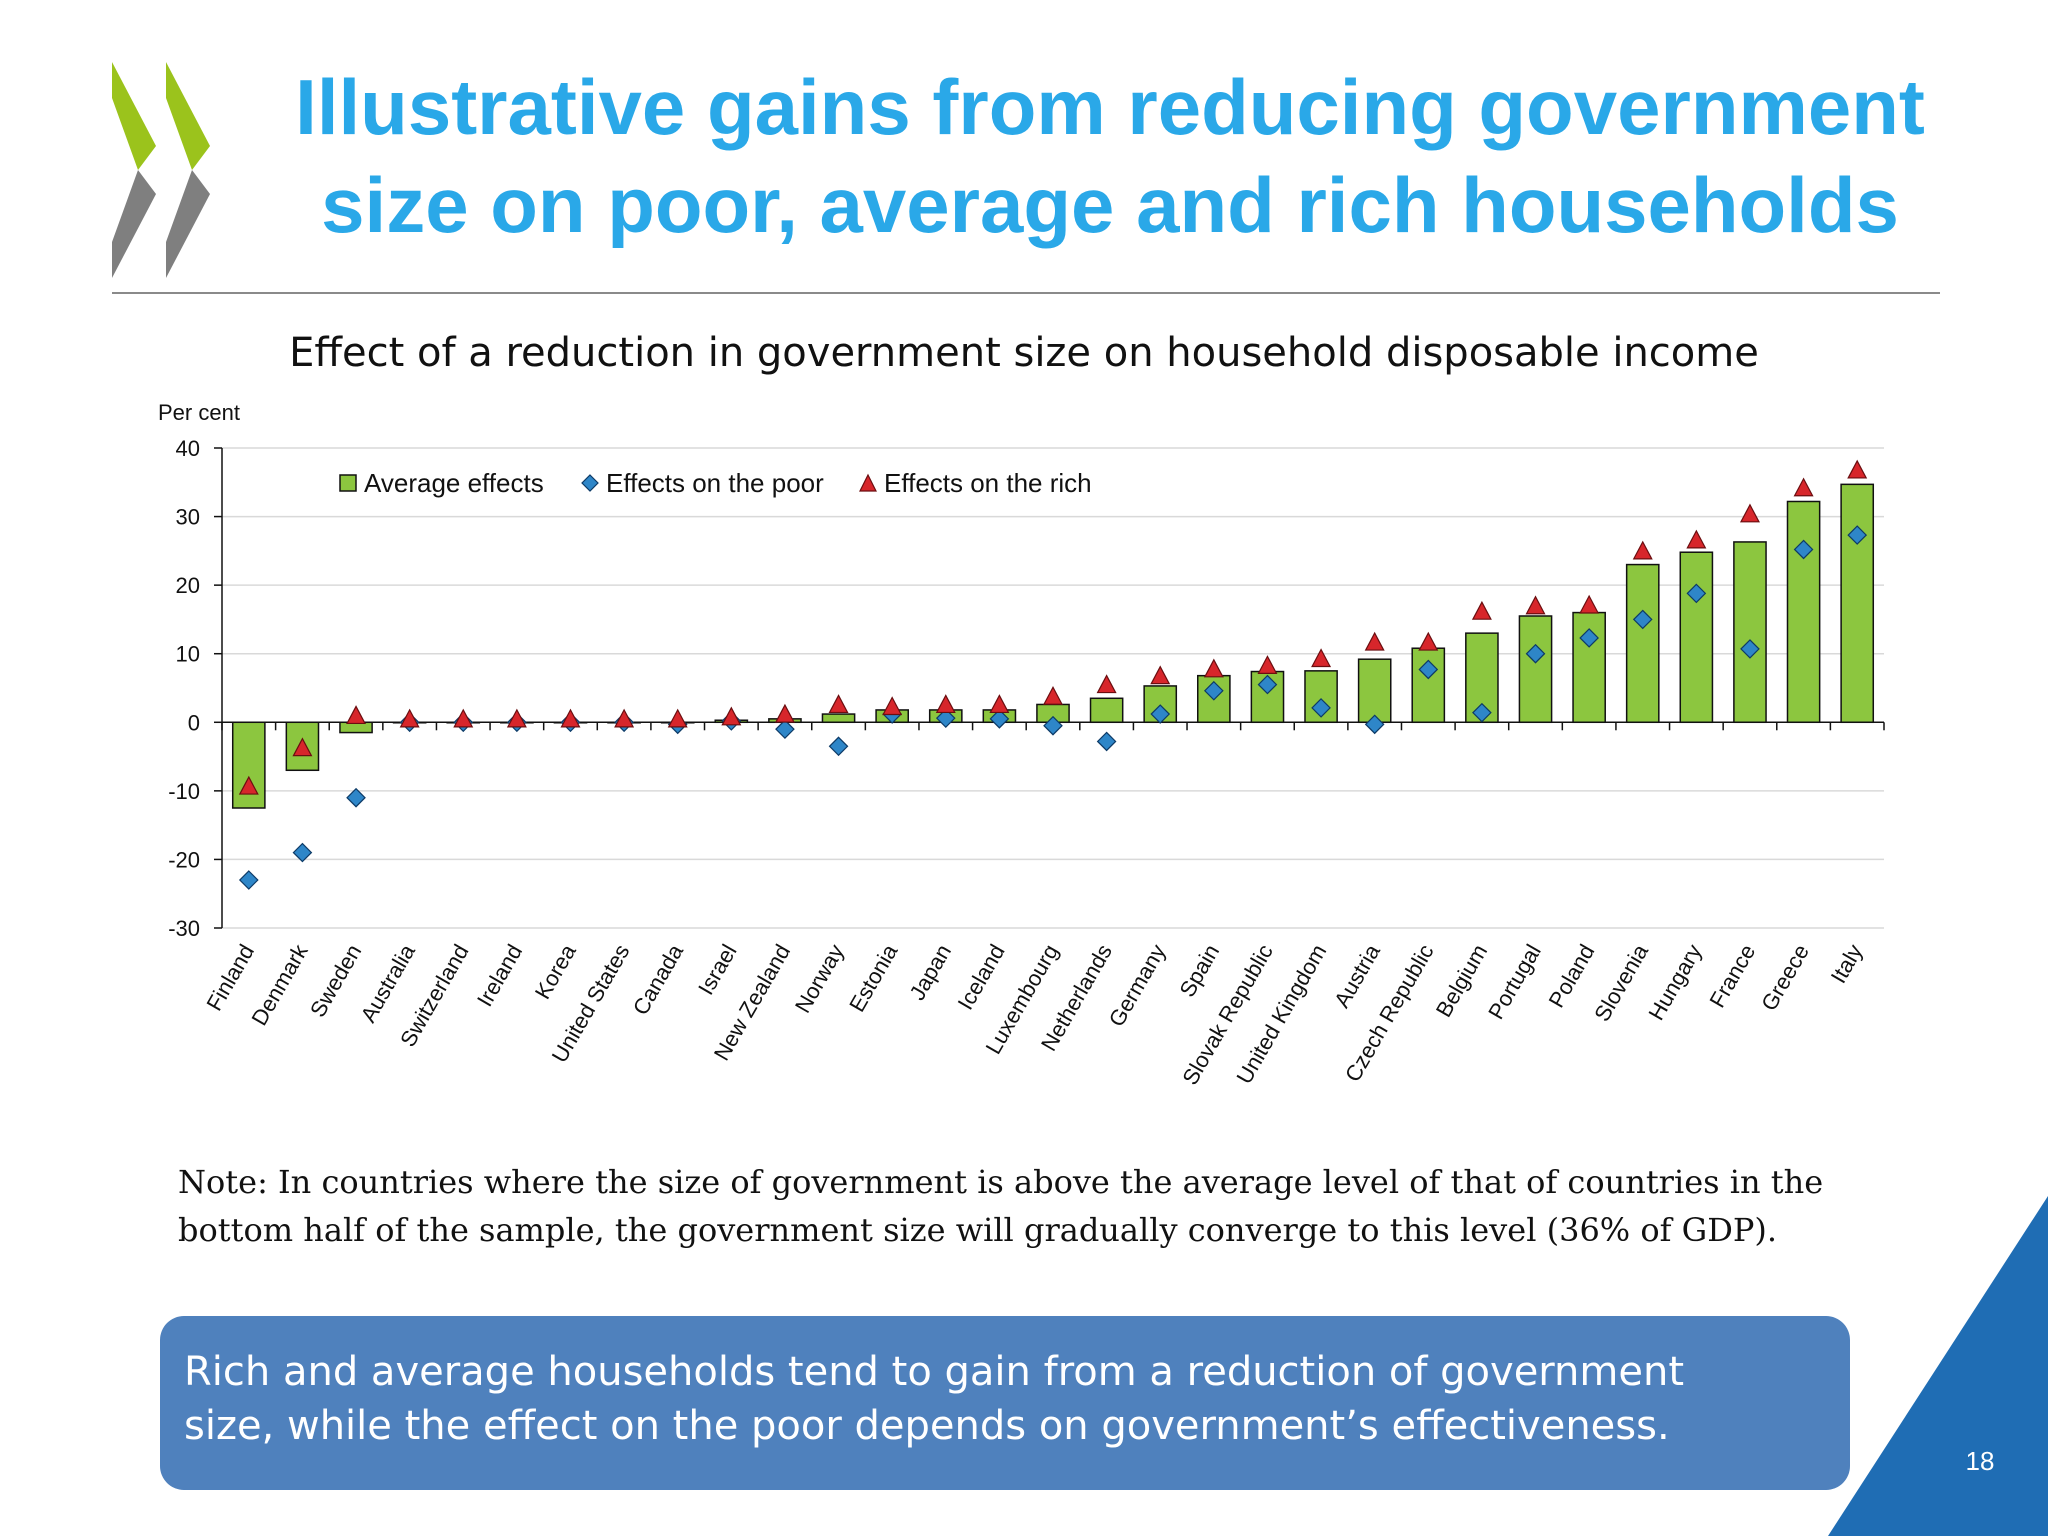 This screenshot has width=2048, height=1536. What do you see at coordinates (454, 483) in the screenshot?
I see `legend-label: Average effects` at bounding box center [454, 483].